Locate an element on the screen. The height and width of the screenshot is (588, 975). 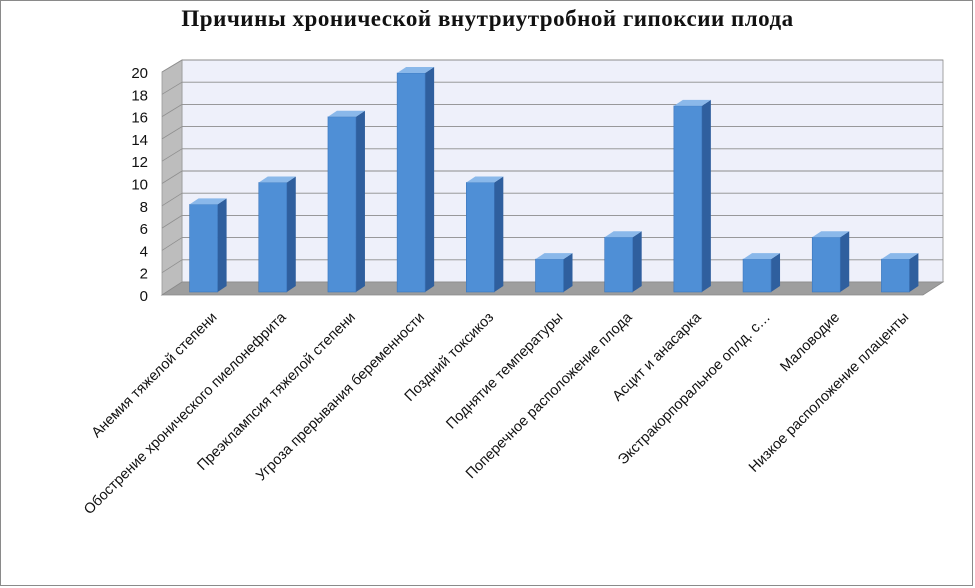
y-tick-label: 20 is located at coordinates (139, 73).